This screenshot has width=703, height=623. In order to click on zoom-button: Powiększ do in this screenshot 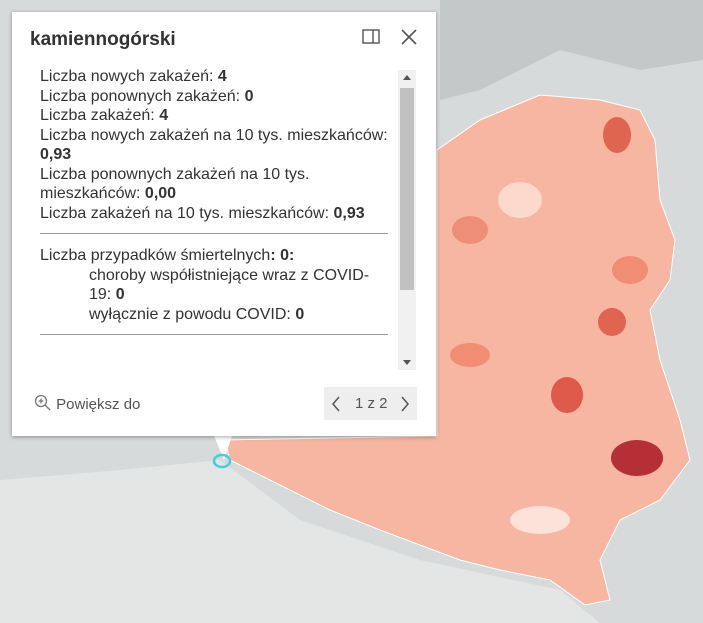, I will do `click(87, 403)`.